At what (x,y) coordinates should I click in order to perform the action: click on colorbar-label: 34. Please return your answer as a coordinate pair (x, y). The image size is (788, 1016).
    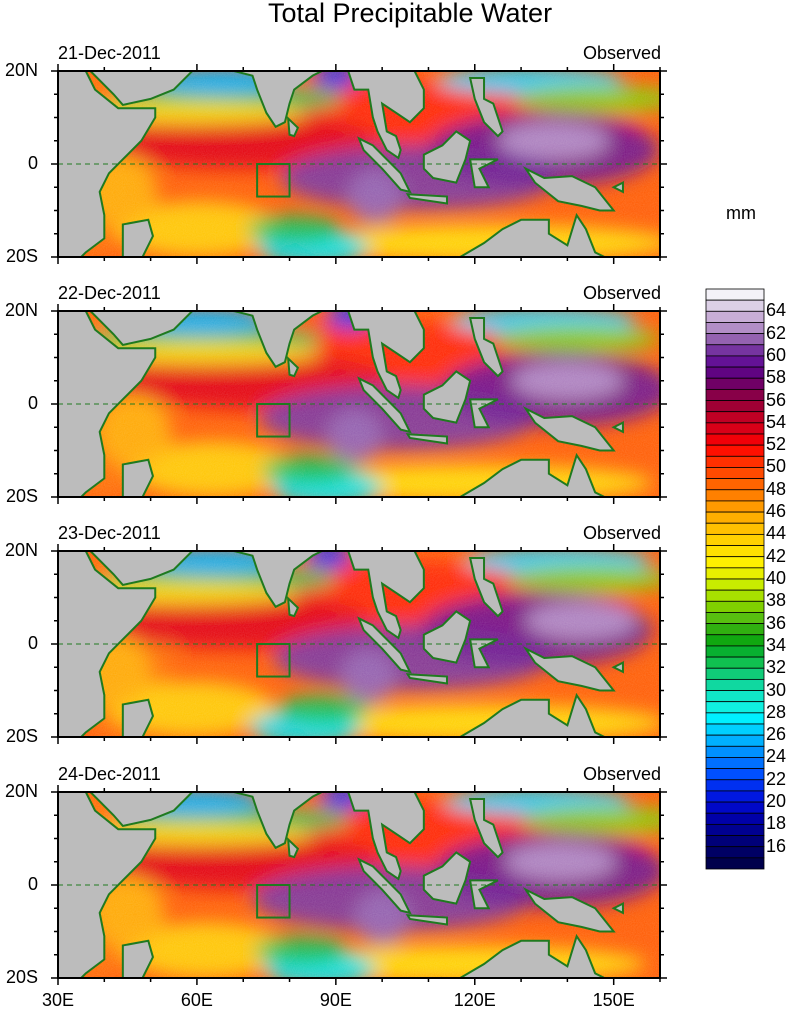
    Looking at the image, I should click on (776, 644).